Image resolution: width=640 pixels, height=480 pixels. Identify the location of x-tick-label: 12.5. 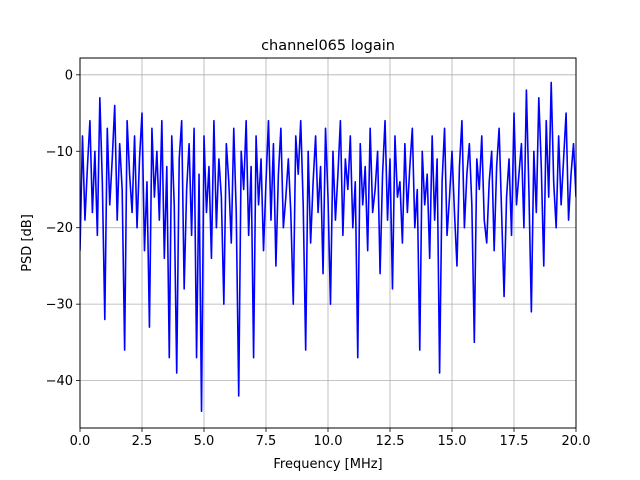
(390, 441).